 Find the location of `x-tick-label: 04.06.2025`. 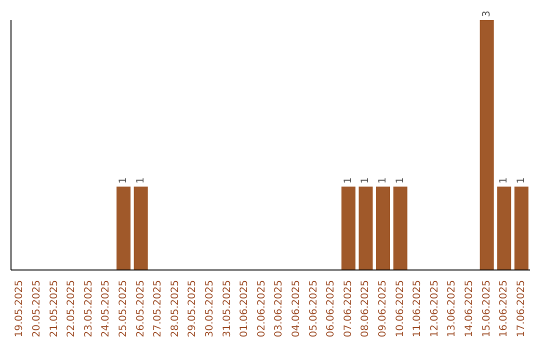

x-tick-label: 04.06.2025 is located at coordinates (296, 309).